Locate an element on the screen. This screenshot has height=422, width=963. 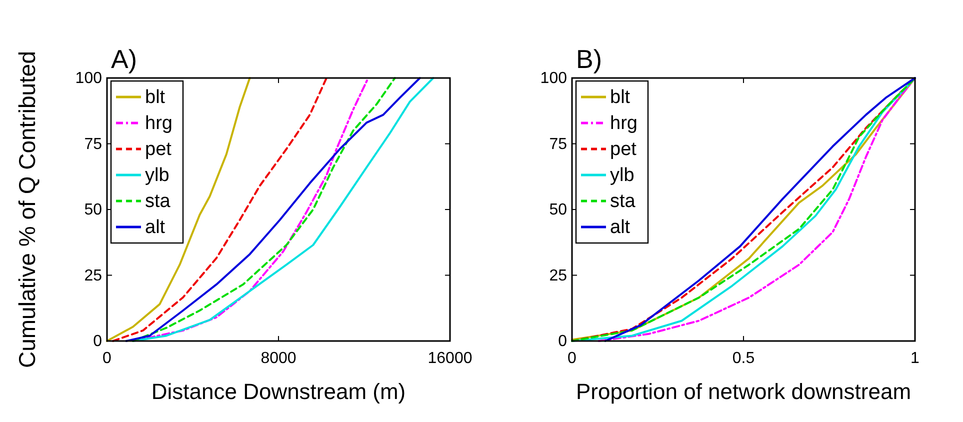
x-tick-label: 8000 is located at coordinates (278, 358).